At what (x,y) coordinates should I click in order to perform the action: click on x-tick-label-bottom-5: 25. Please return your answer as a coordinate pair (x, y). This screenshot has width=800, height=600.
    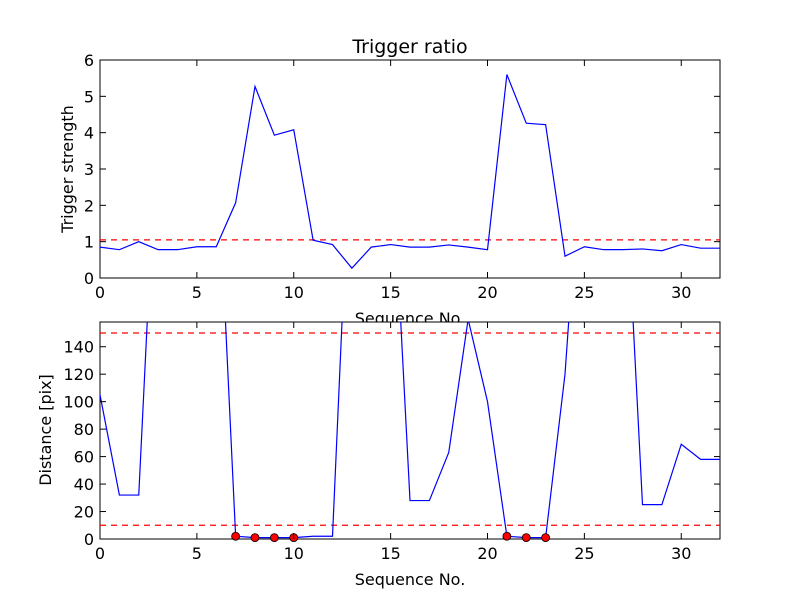
    Looking at the image, I should click on (584, 553).